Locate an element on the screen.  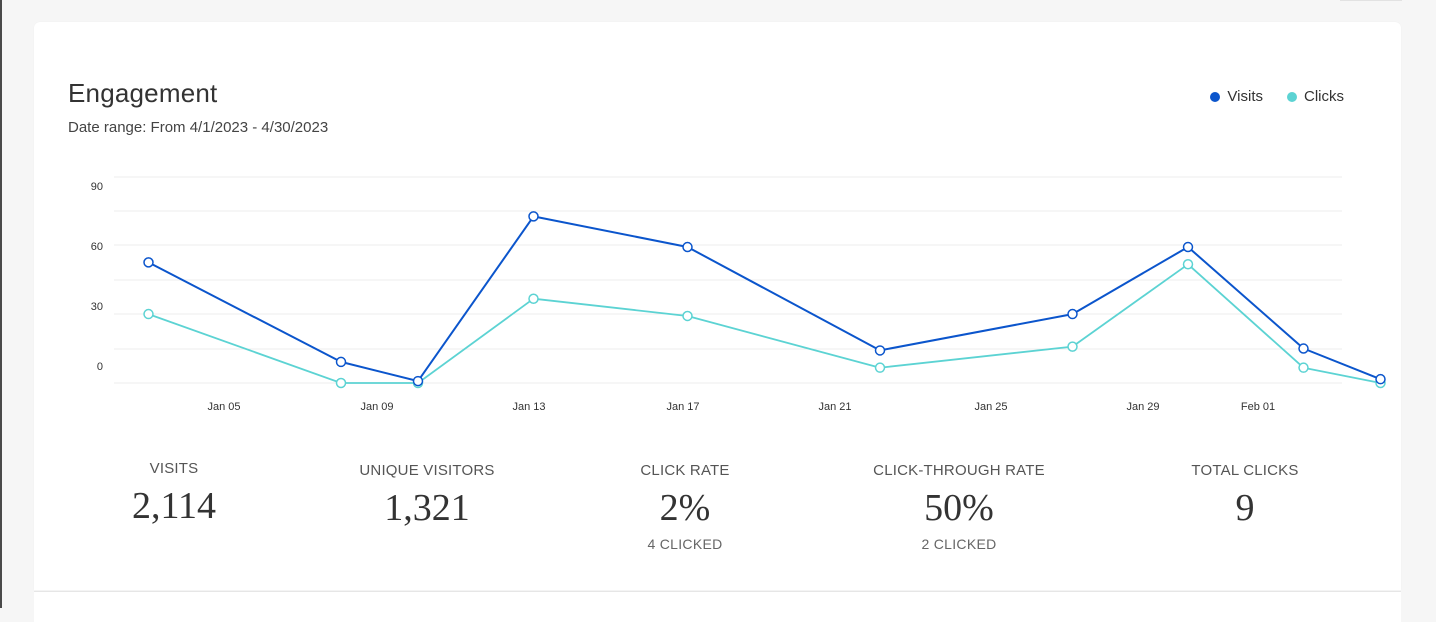
stat-label: UNIQUE VISITORS is located at coordinates (427, 470).